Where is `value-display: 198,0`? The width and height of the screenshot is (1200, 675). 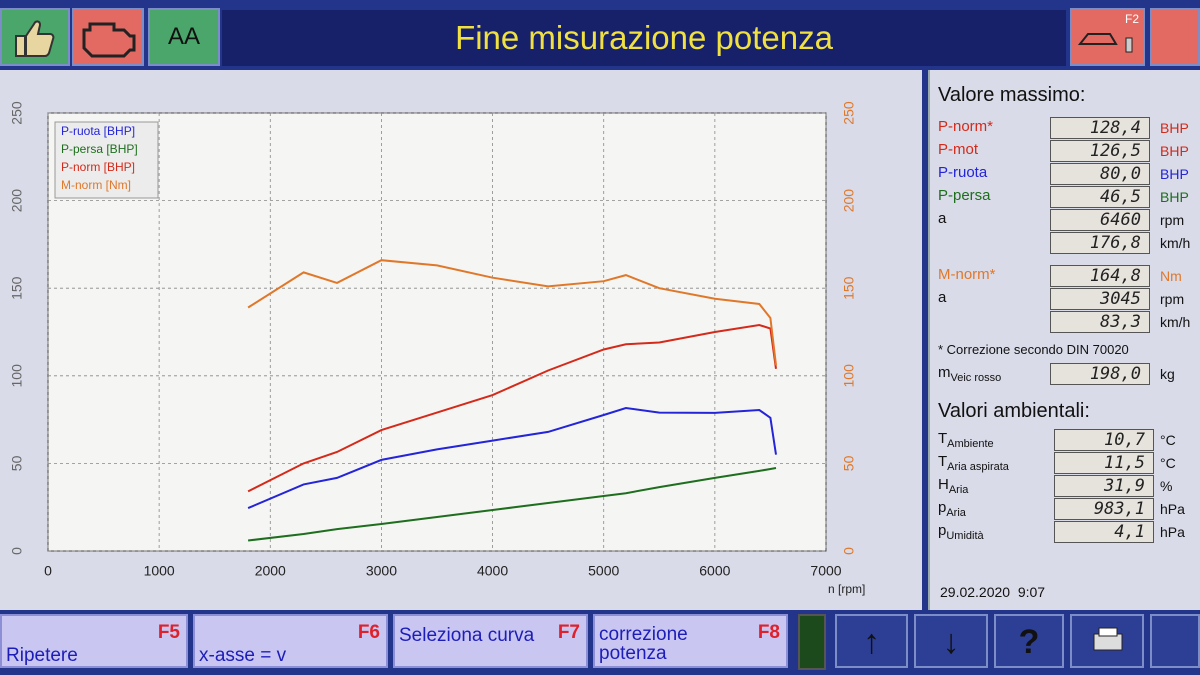 value-display: 198,0 is located at coordinates (1100, 374).